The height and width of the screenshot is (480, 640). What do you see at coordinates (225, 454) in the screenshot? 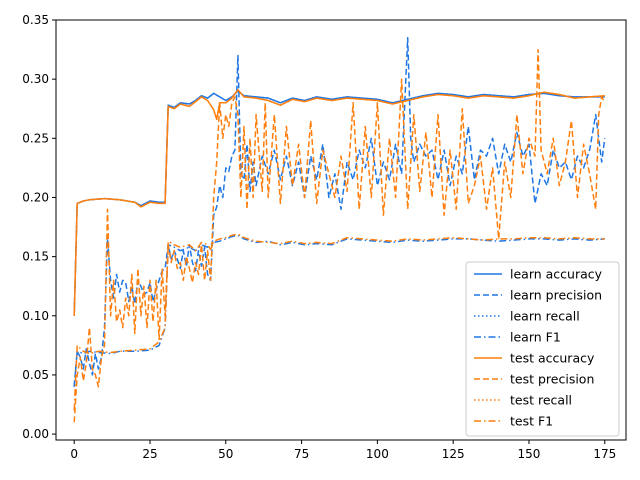
I see `x-tick-label: 50` at bounding box center [225, 454].